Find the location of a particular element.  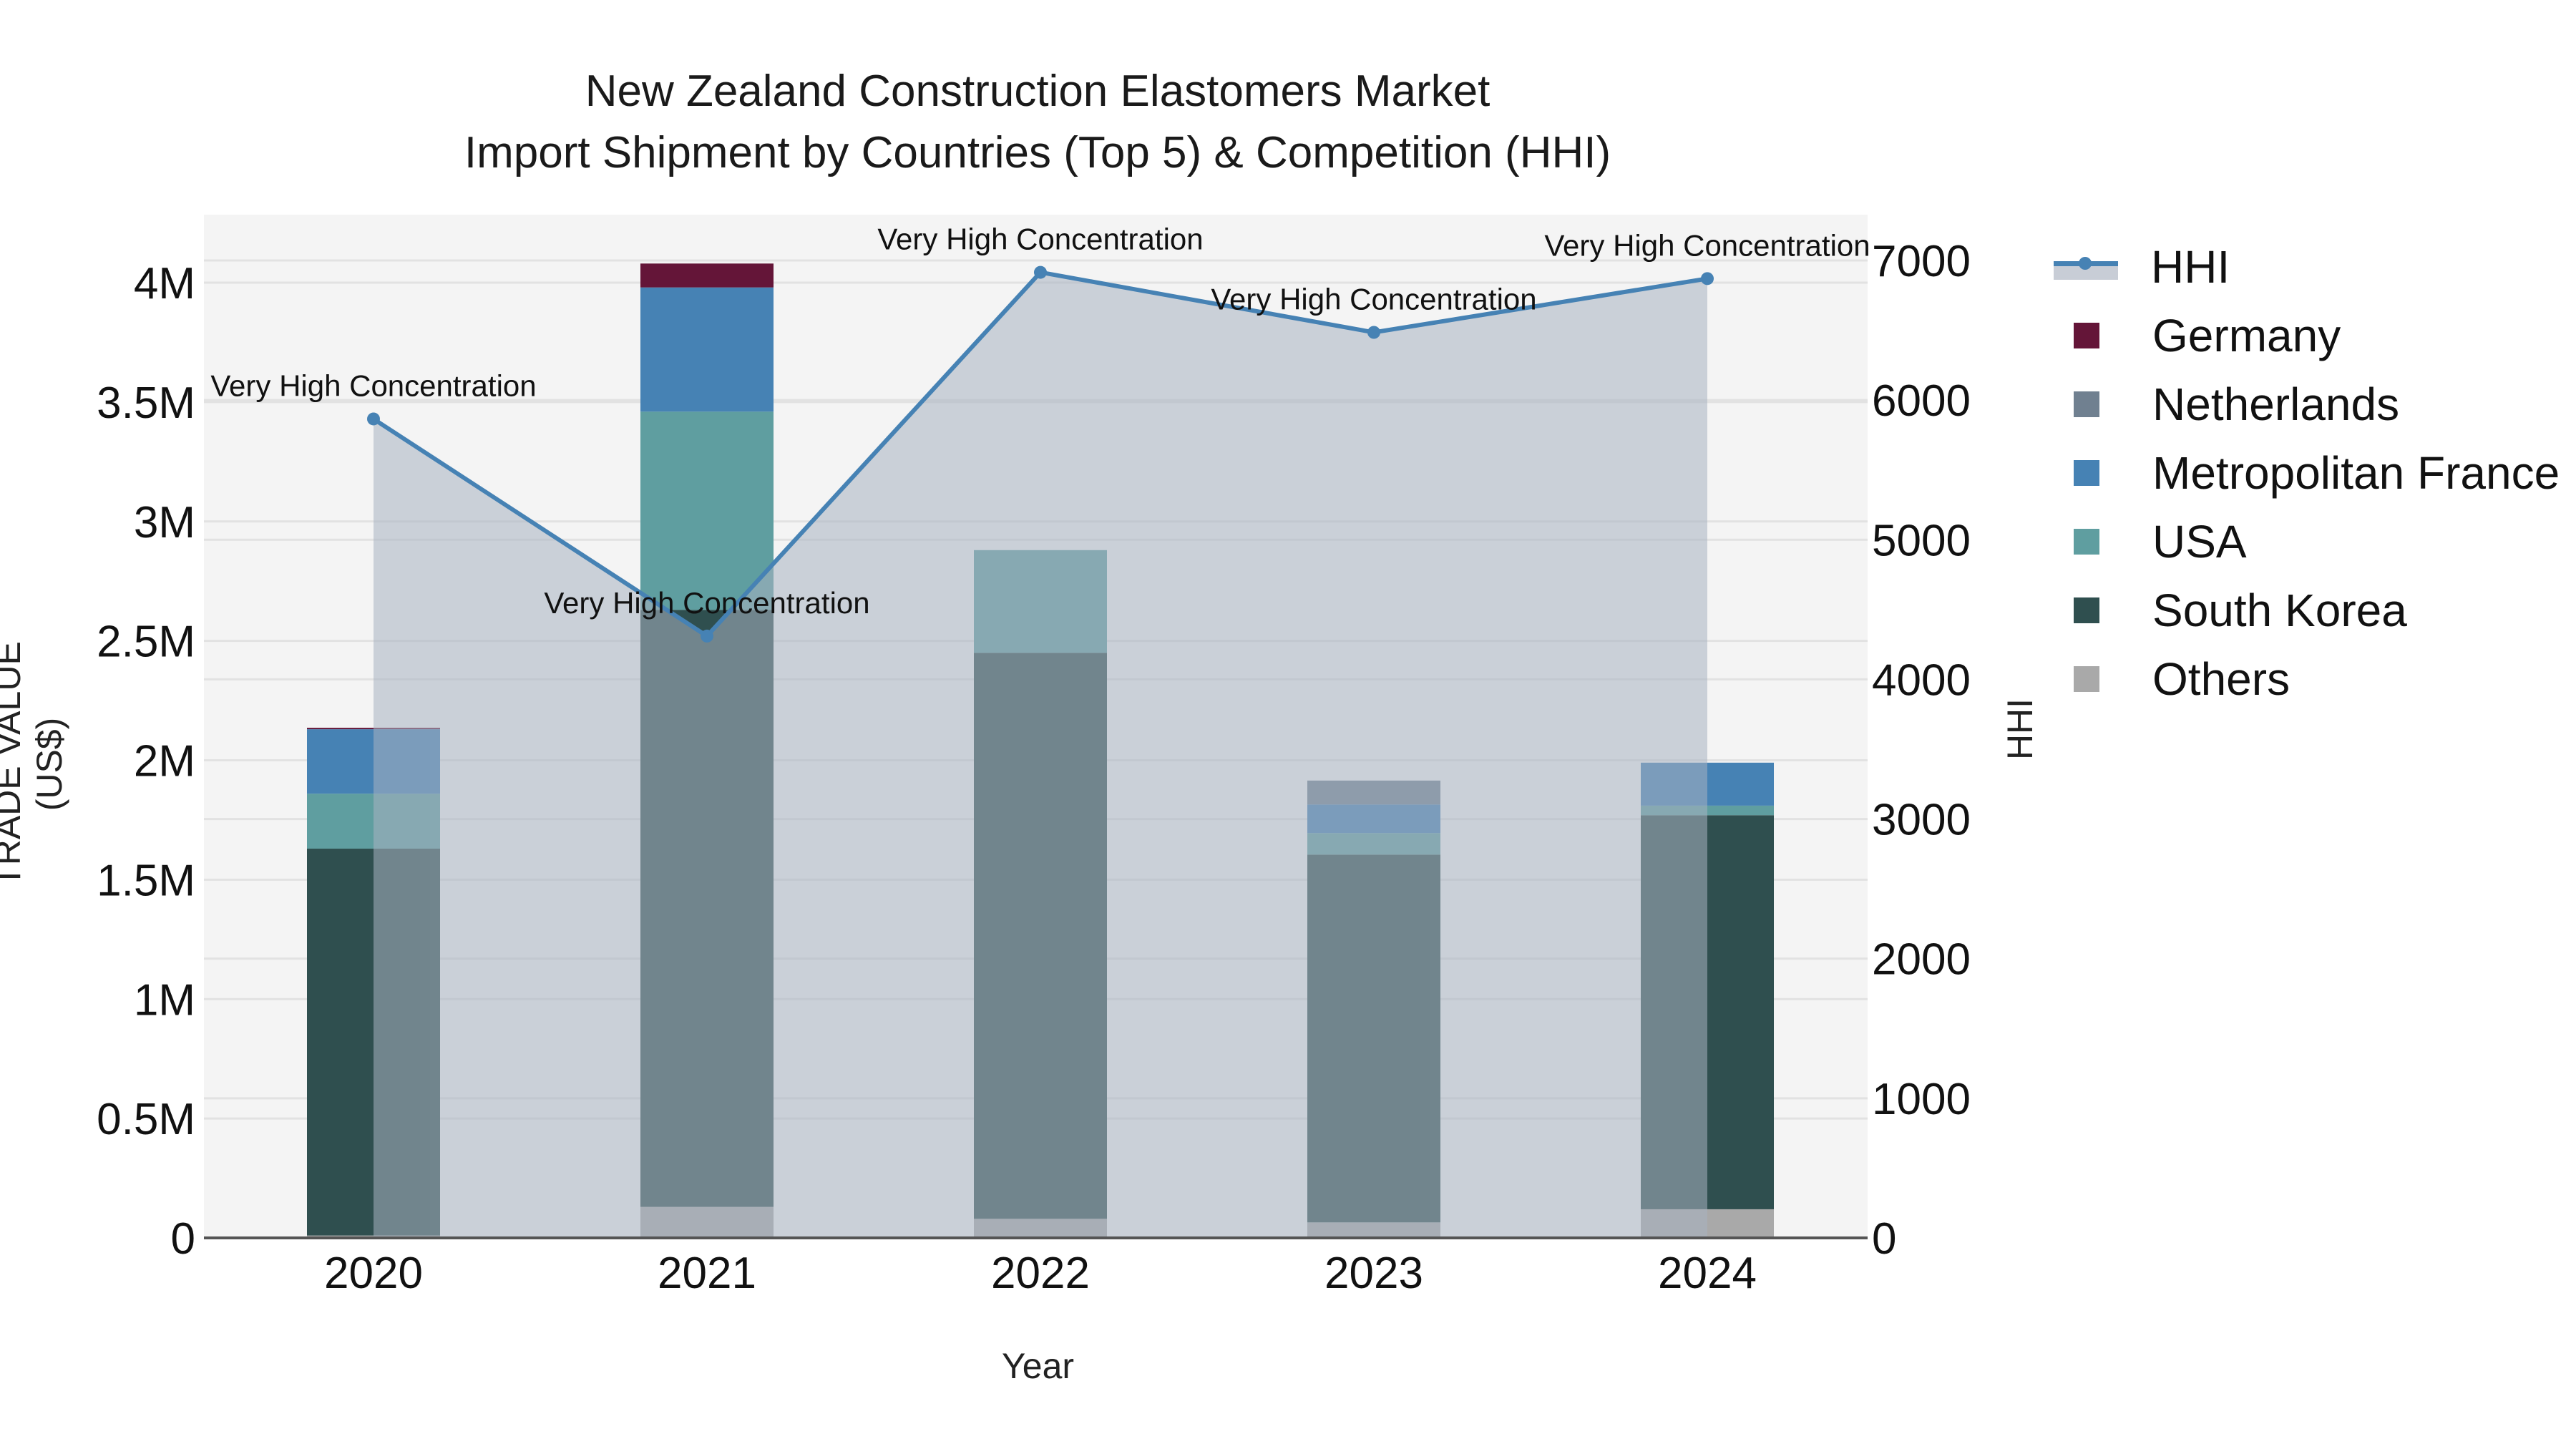

legend-item-germany: Germany is located at coordinates (2307, 335).